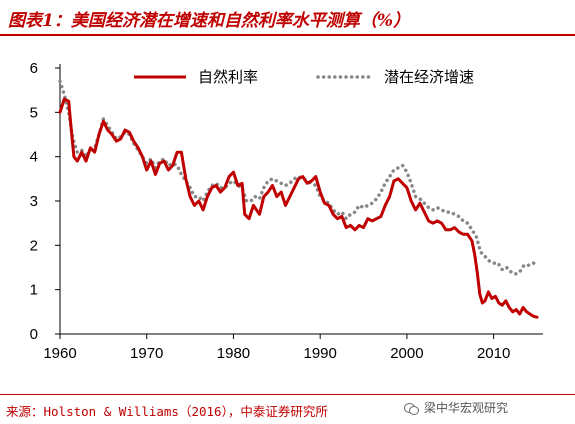  Describe the element at coordinates (228, 77) in the screenshot. I see `legend-label-natural-rate: 自然利率` at that location.